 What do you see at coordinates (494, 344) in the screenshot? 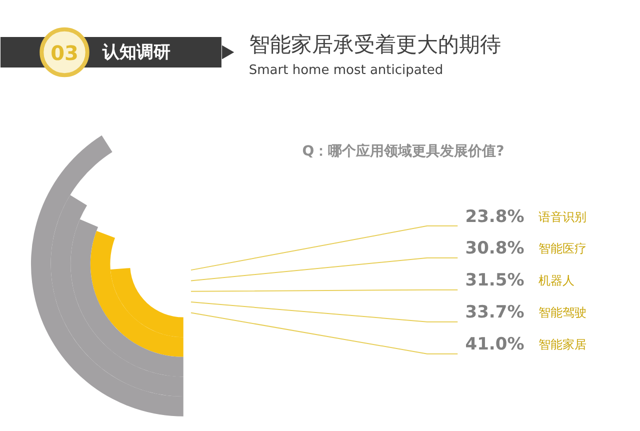
I see `data-label: 41.0%` at bounding box center [494, 344].